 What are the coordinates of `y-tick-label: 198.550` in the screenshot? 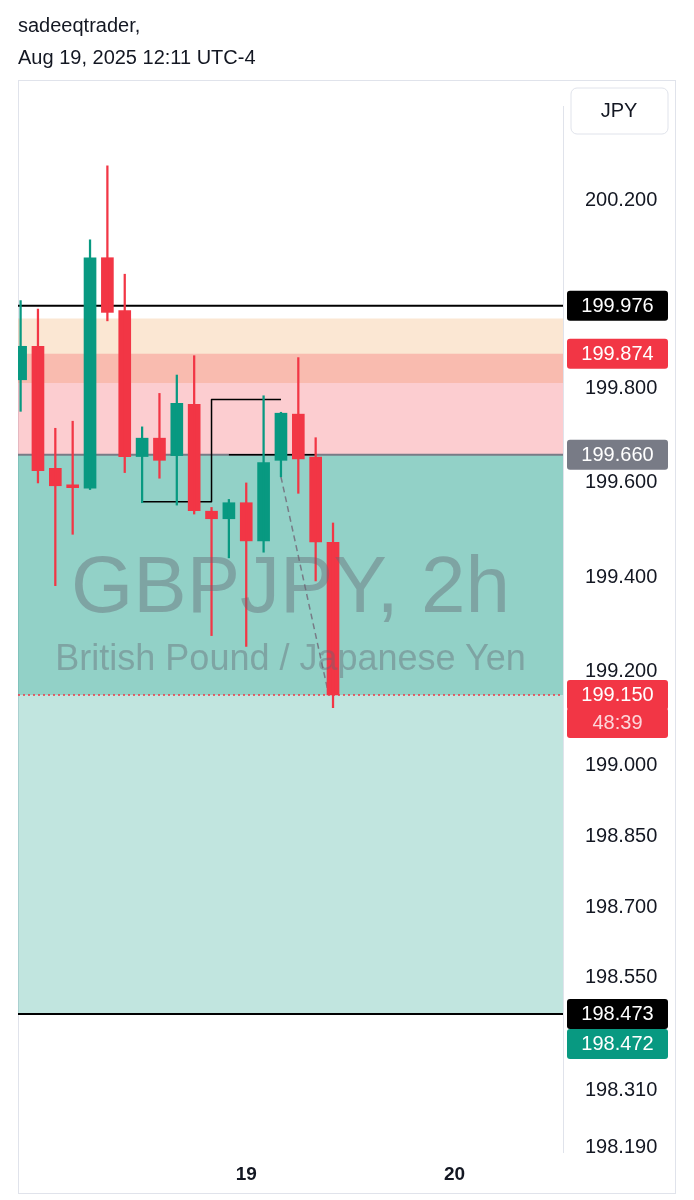 It's located at (621, 976).